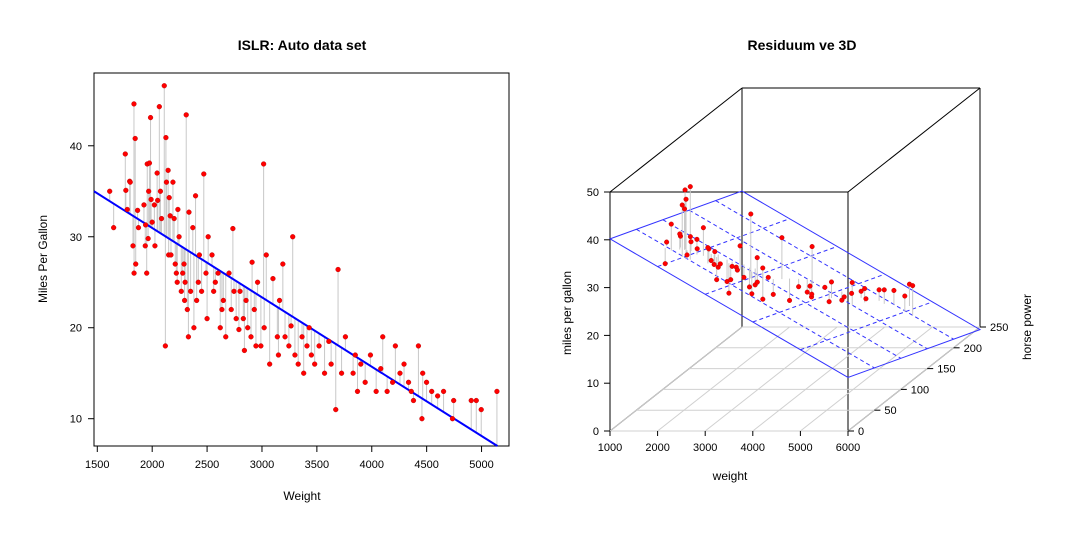 The width and height of the screenshot is (1084, 538). I want to click on right-chart-title: Residuum ve 3D, so click(802, 45).